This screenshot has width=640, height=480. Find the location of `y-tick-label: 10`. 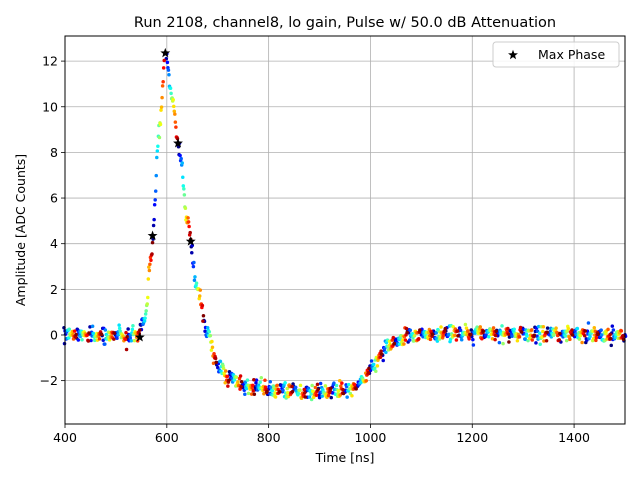

y-tick-label: 10 is located at coordinates (50, 106).